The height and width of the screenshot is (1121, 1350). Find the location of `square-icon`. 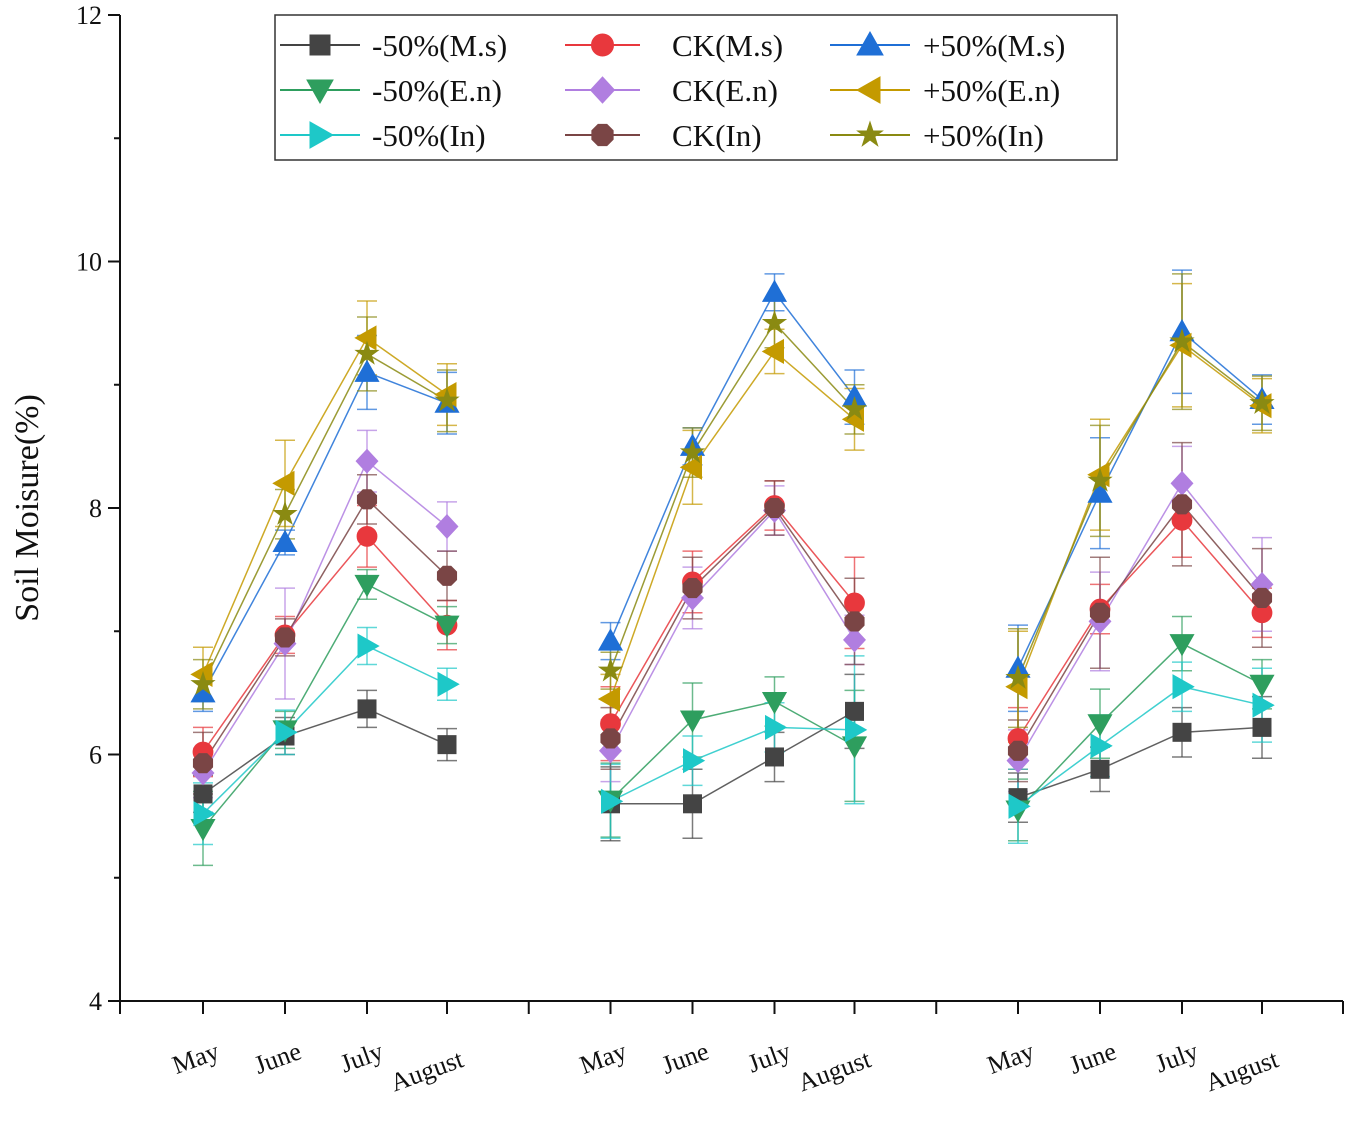

square-icon is located at coordinates (320, 45).